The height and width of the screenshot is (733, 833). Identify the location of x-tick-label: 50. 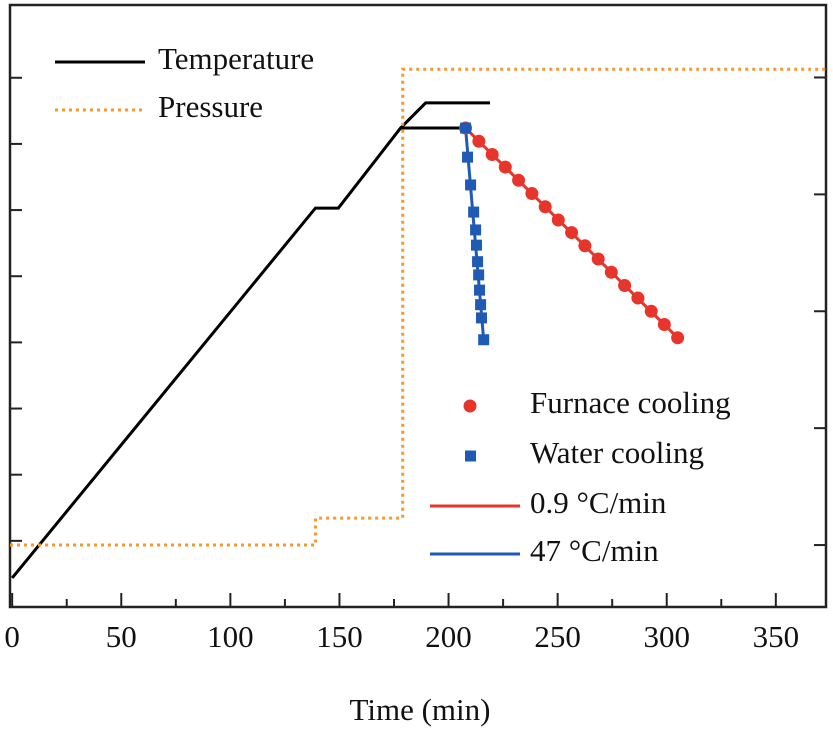
(121, 636).